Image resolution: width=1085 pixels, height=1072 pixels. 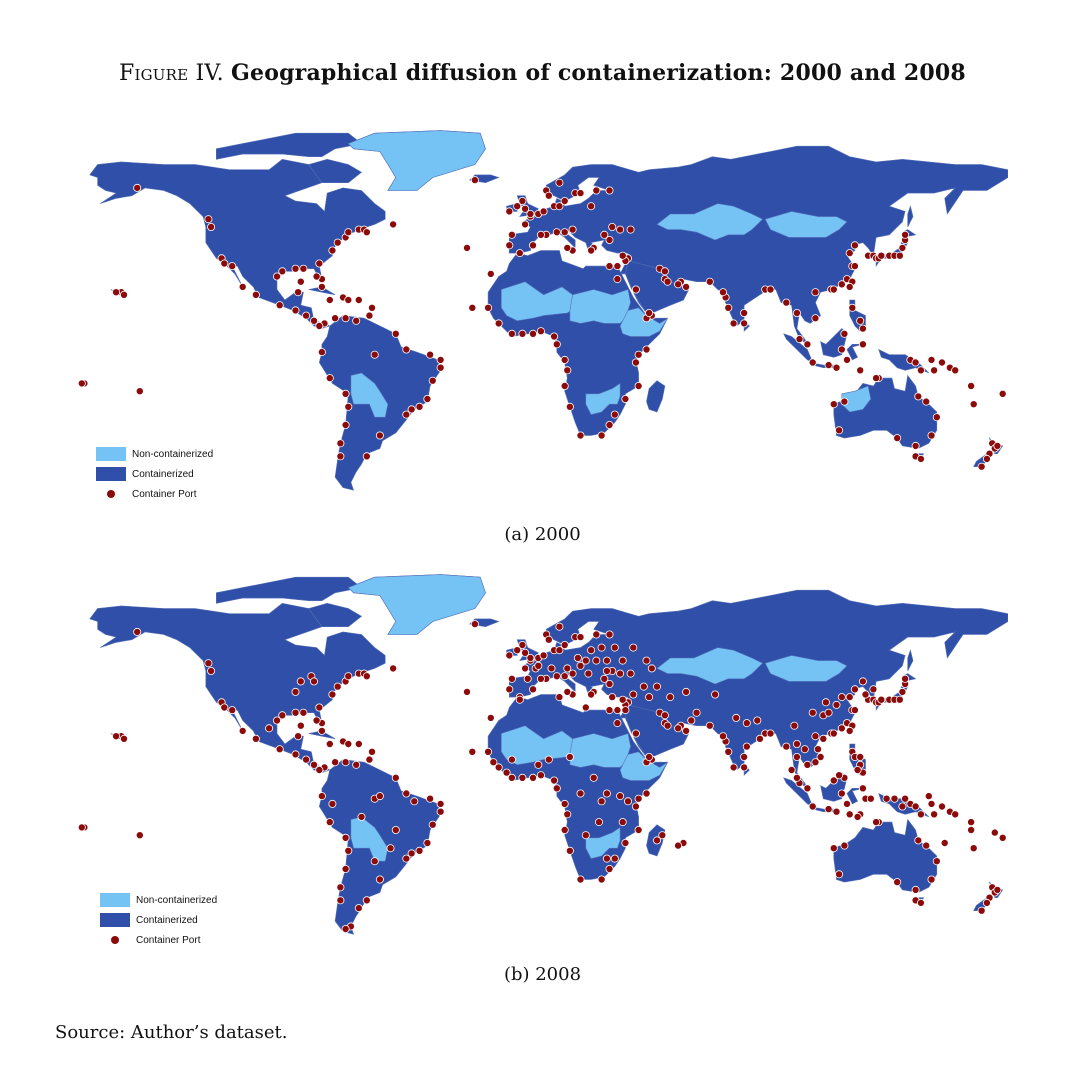 What do you see at coordinates (369, 395) in the screenshot?
I see `region-non-containerized-bolivia-paraguay` at bounding box center [369, 395].